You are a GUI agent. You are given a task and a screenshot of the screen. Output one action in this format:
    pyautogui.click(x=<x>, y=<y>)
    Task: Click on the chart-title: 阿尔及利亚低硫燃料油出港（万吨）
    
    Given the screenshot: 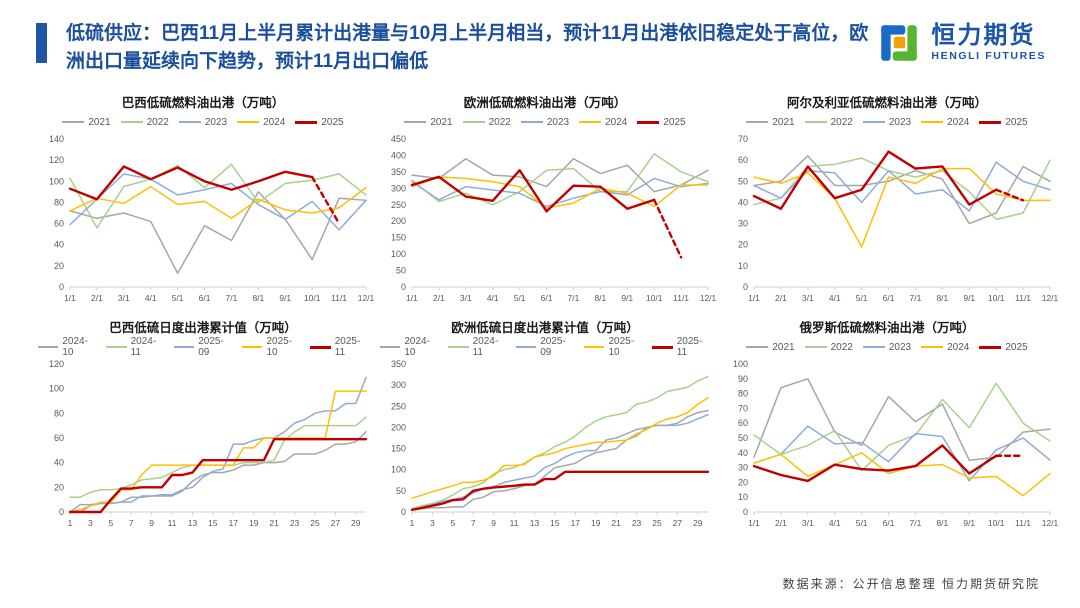 What is the action you would take?
    pyautogui.click(x=886, y=103)
    